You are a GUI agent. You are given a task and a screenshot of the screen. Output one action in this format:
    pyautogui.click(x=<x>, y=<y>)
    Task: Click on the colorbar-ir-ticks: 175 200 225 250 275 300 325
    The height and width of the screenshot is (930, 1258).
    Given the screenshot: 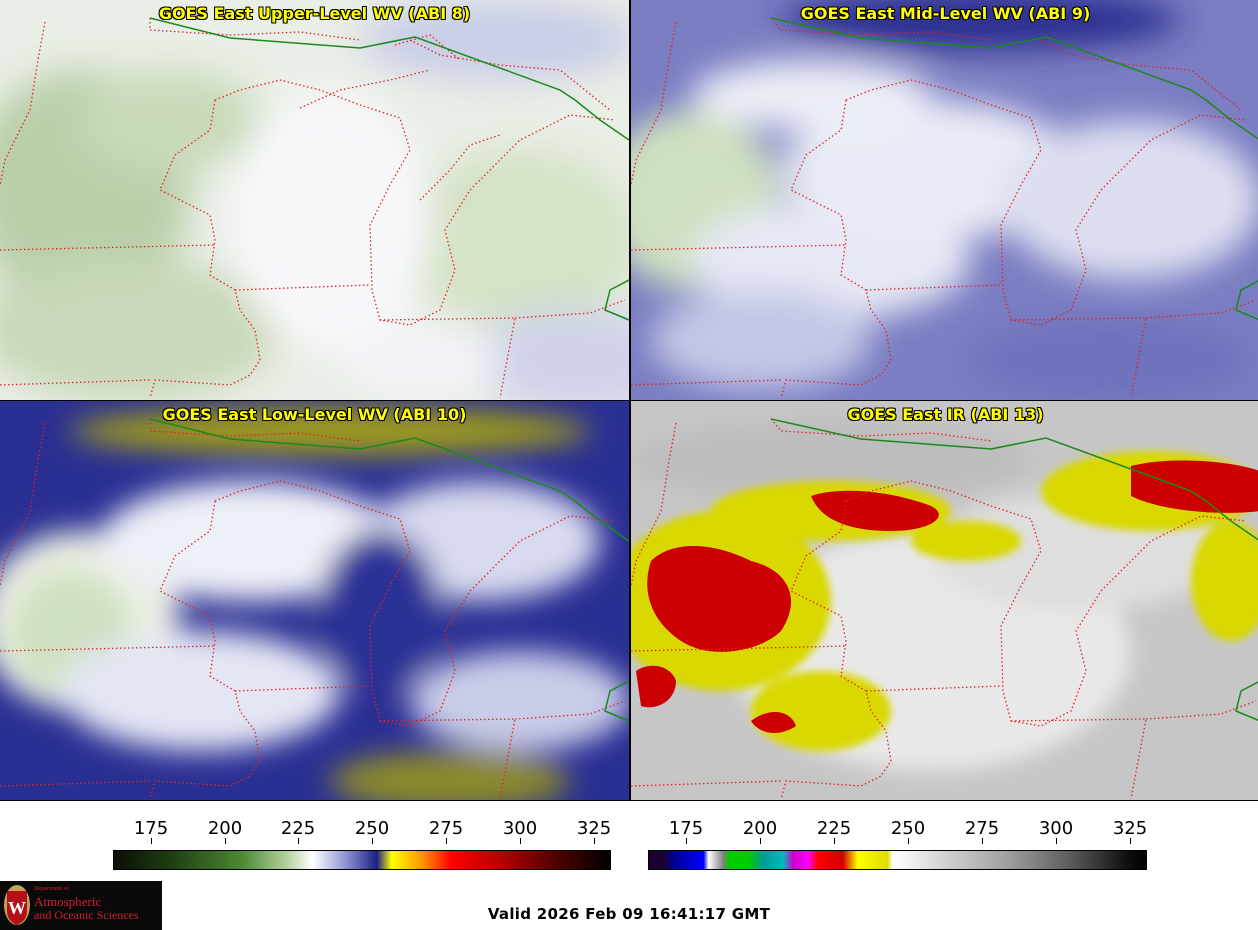 What is the action you would take?
    pyautogui.click(x=898, y=831)
    